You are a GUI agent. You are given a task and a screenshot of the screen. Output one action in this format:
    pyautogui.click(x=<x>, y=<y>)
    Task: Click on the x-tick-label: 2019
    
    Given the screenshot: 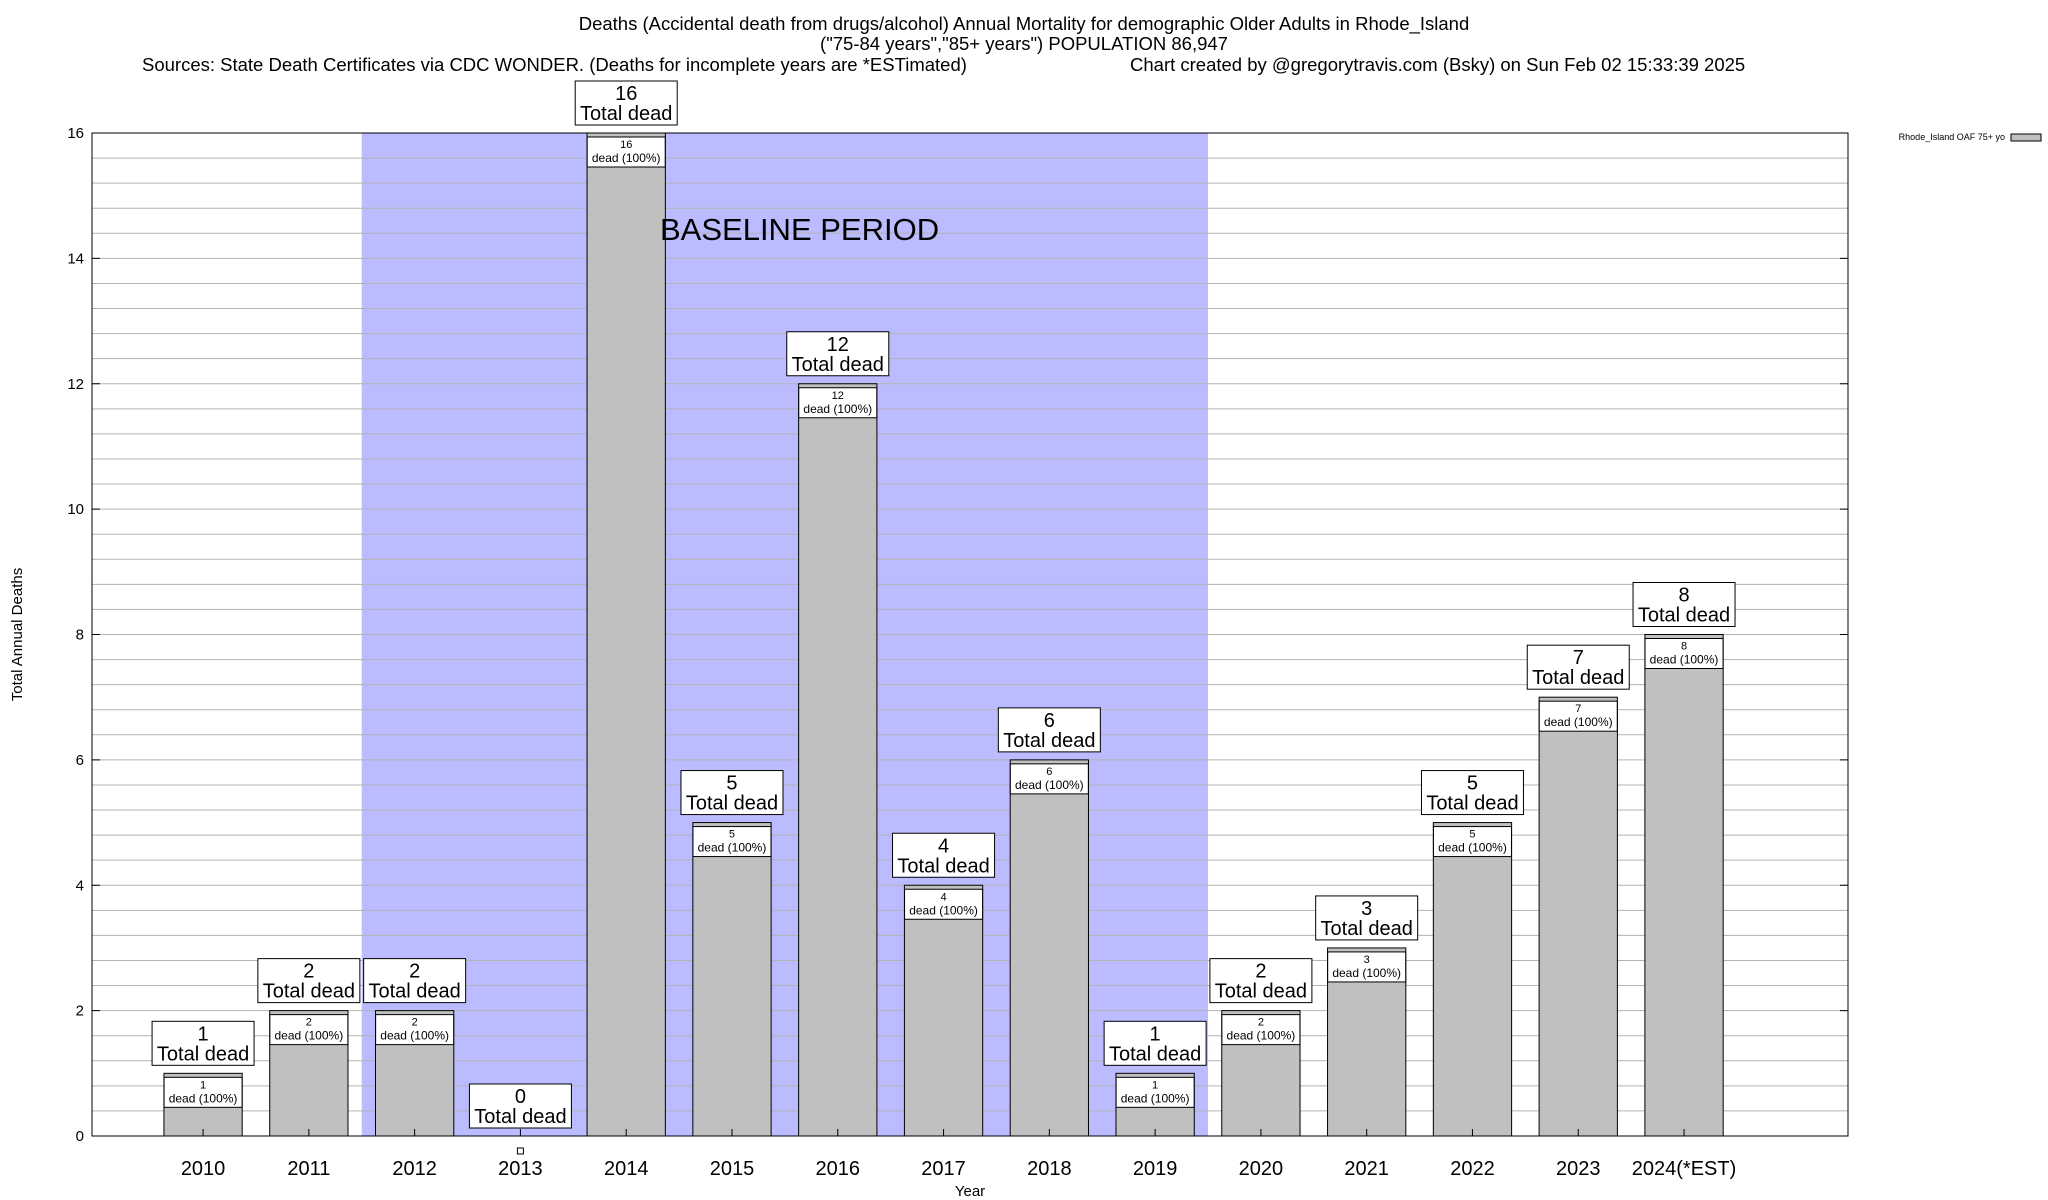 What is the action you would take?
    pyautogui.click(x=1155, y=1169)
    